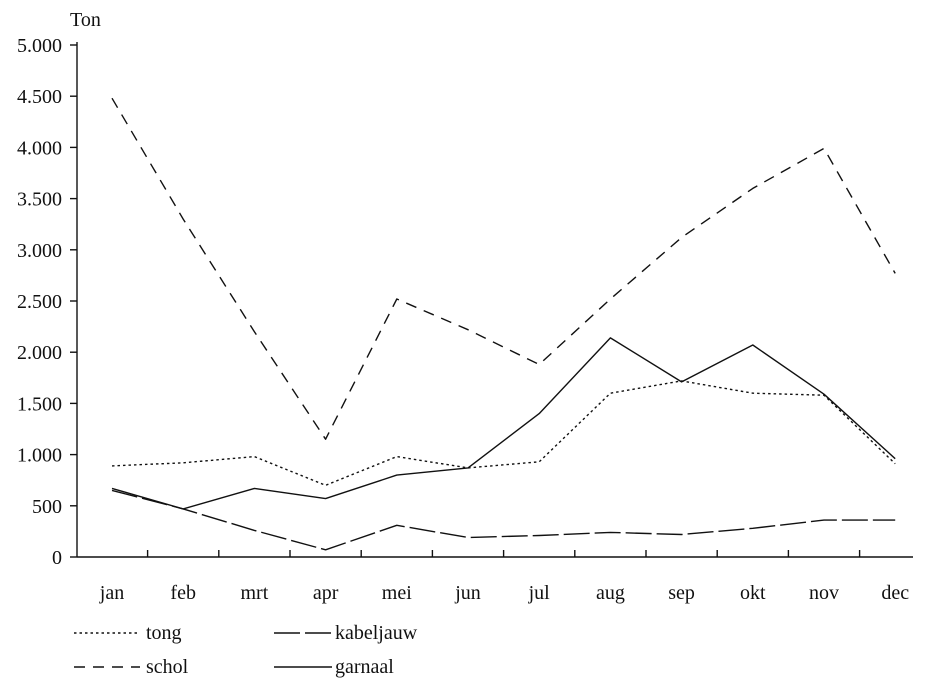 The width and height of the screenshot is (932, 689). What do you see at coordinates (326, 593) in the screenshot?
I see `x-tick-label: apr` at bounding box center [326, 593].